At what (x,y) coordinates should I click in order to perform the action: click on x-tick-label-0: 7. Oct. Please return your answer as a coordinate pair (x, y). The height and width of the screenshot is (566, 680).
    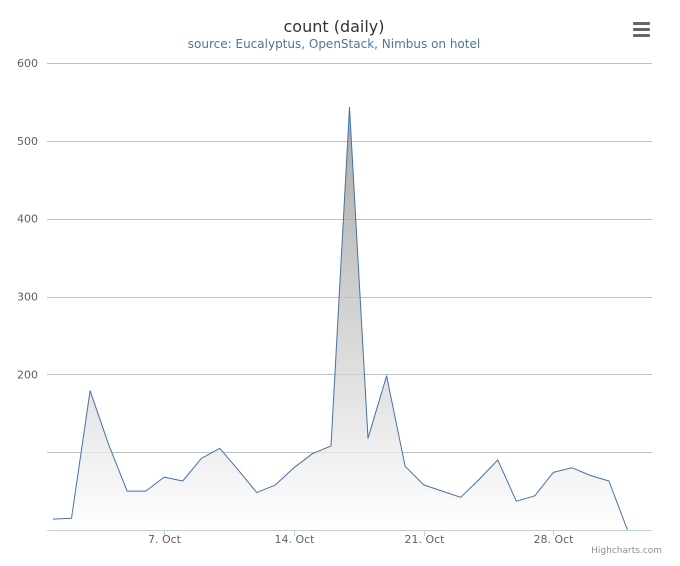
    Looking at the image, I should click on (165, 539).